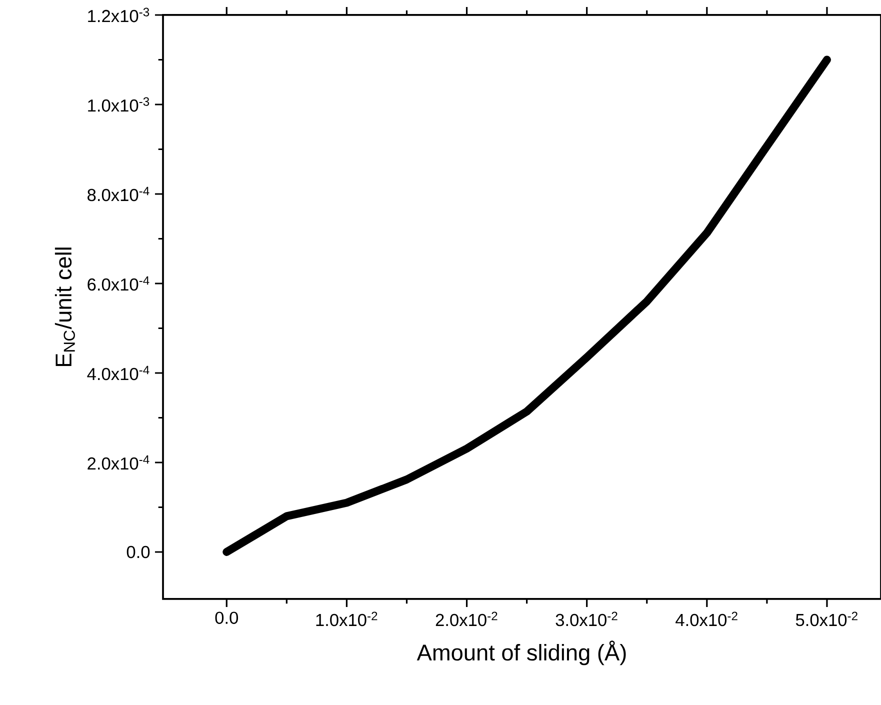 Image resolution: width=881 pixels, height=705 pixels. What do you see at coordinates (119, 283) in the screenshot?
I see `y-tick-label: 6.0x10$^{-4}$` at bounding box center [119, 283].